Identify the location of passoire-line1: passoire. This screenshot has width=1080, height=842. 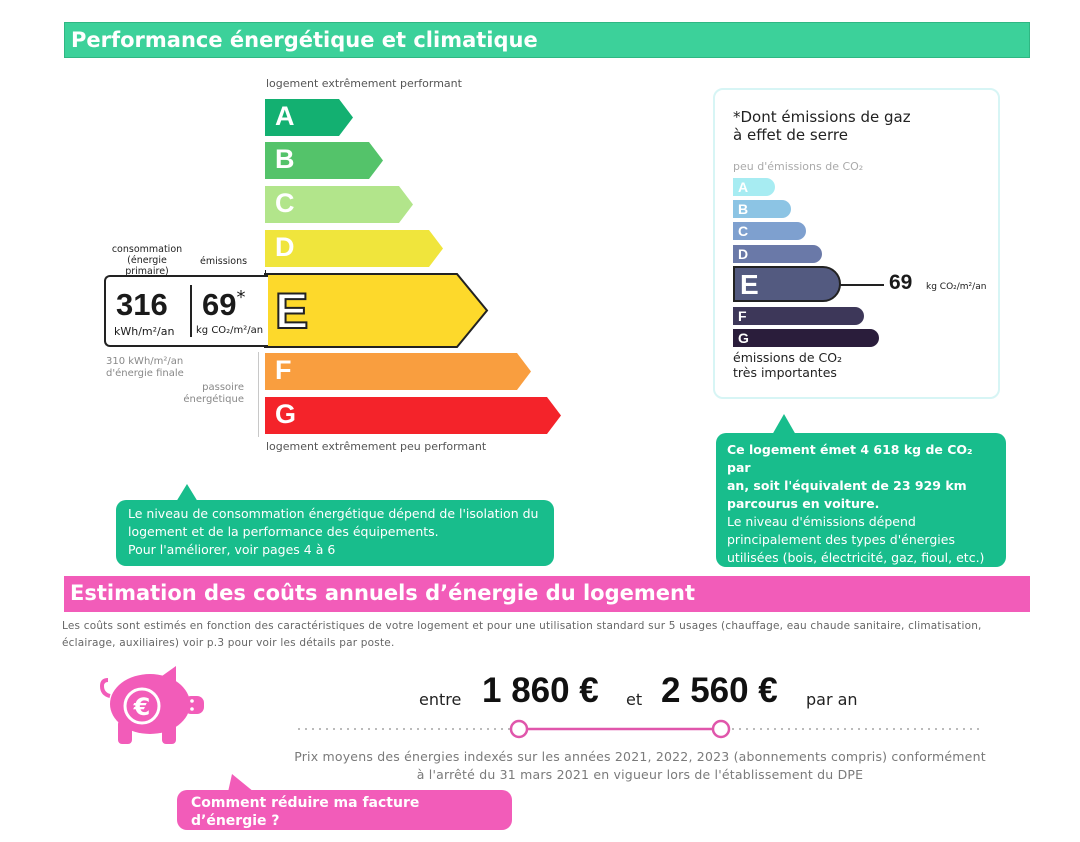
(223, 387).